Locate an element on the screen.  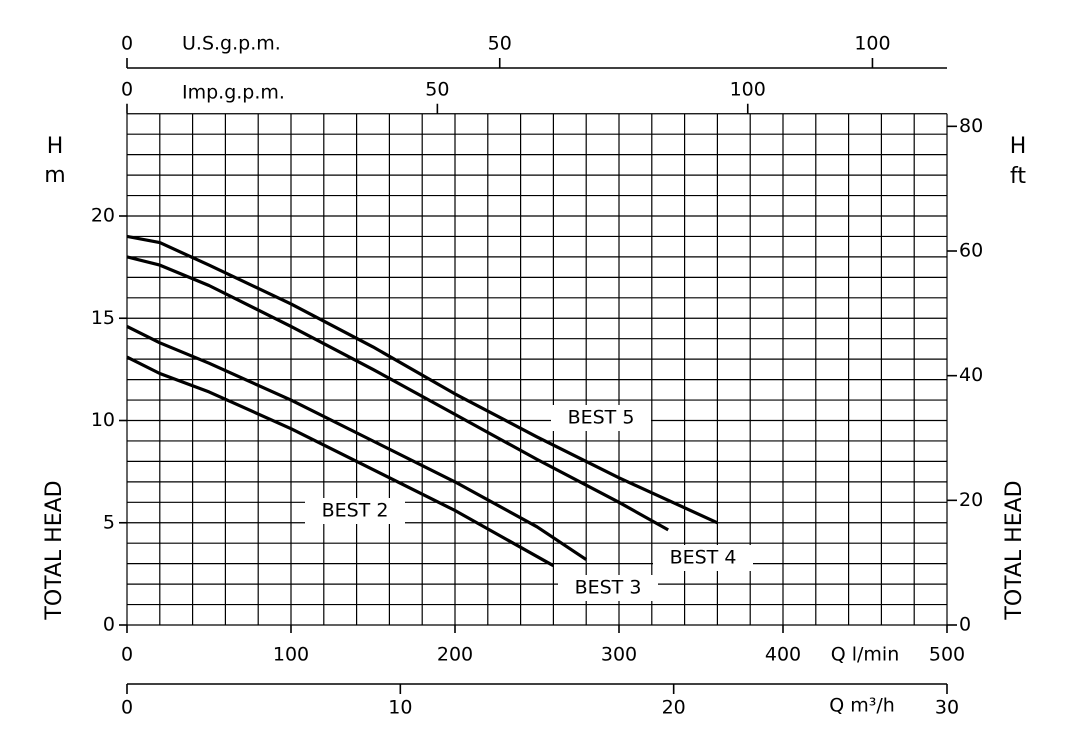
y2-tick-label: 0 is located at coordinates (965, 625).